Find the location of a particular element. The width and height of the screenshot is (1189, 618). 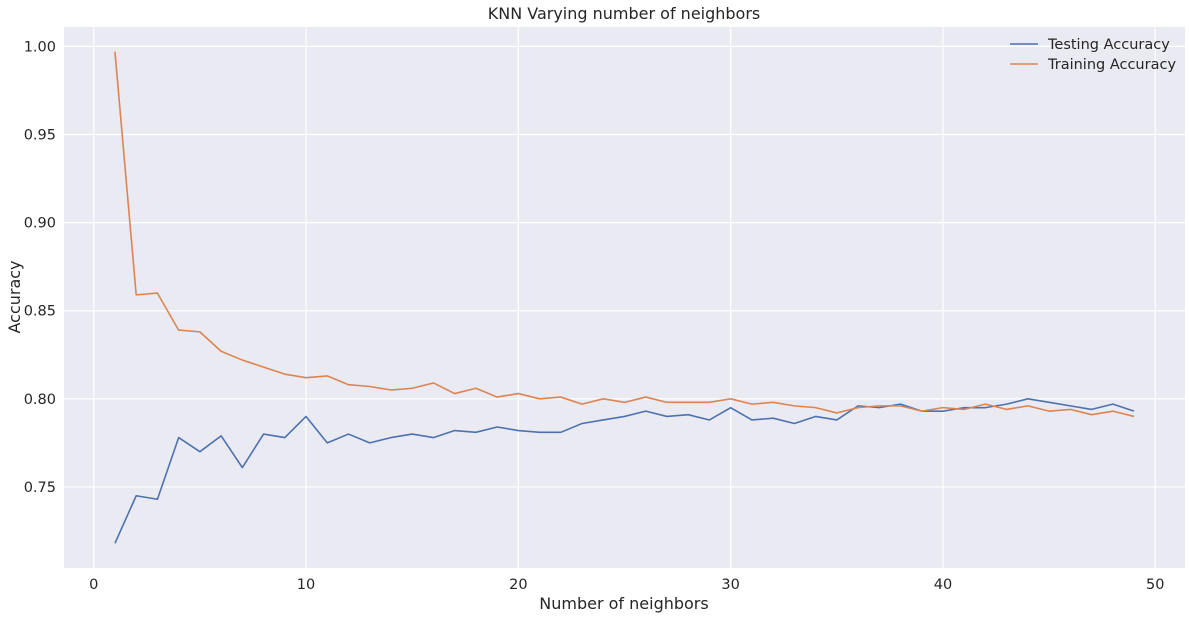

x-tick-label: 0 is located at coordinates (93, 585).